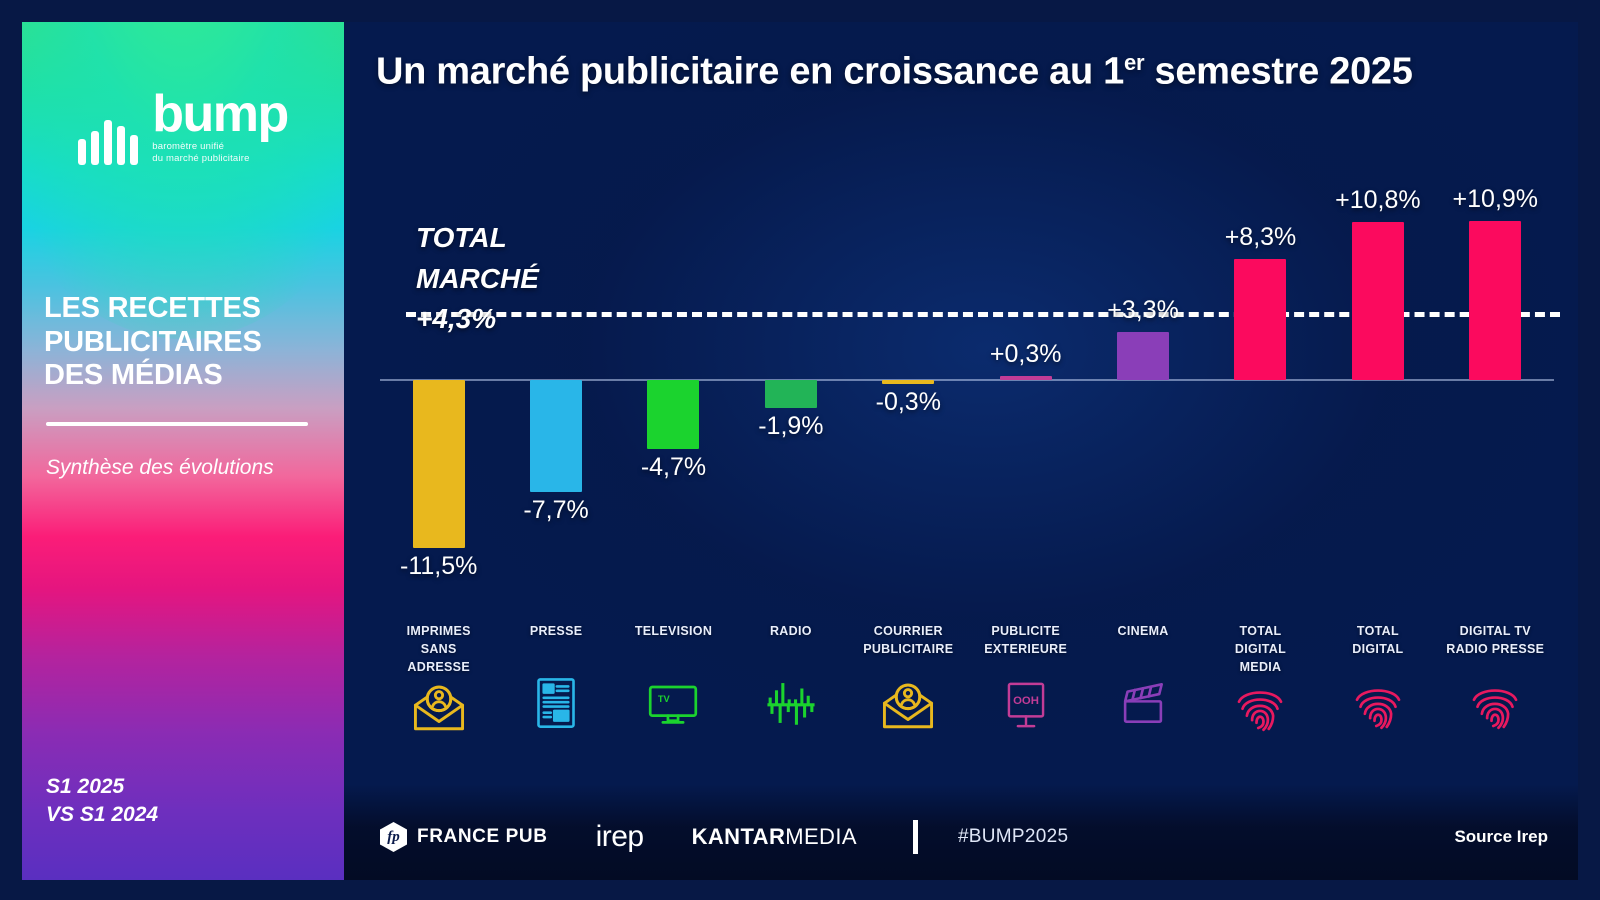 The image size is (1600, 900). Describe the element at coordinates (790, 631) in the screenshot. I see `category-label: RADIO` at that location.